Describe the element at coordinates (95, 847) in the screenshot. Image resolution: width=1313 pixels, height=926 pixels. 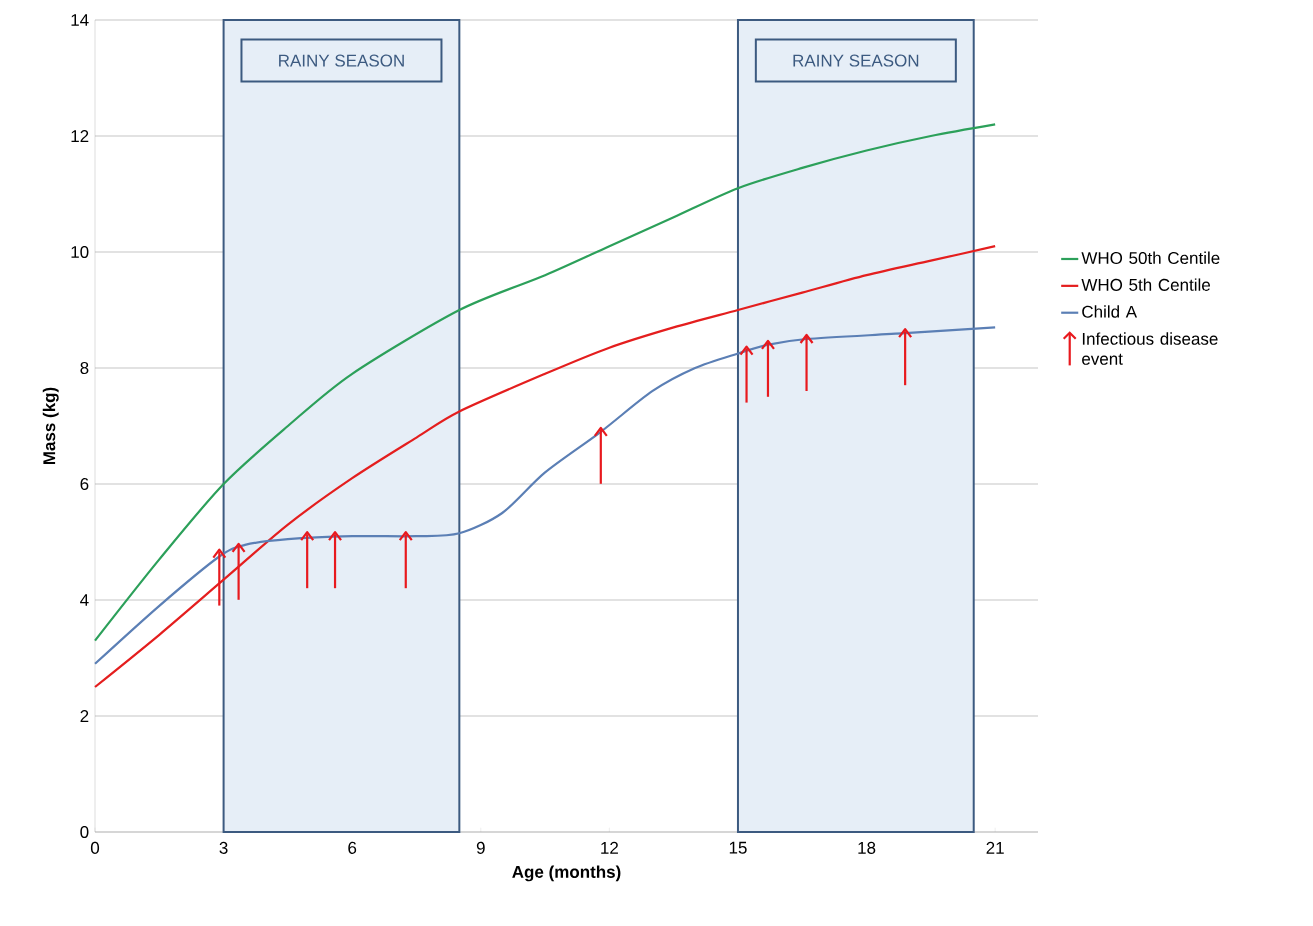
I see `x-tick-label: 0` at that location.